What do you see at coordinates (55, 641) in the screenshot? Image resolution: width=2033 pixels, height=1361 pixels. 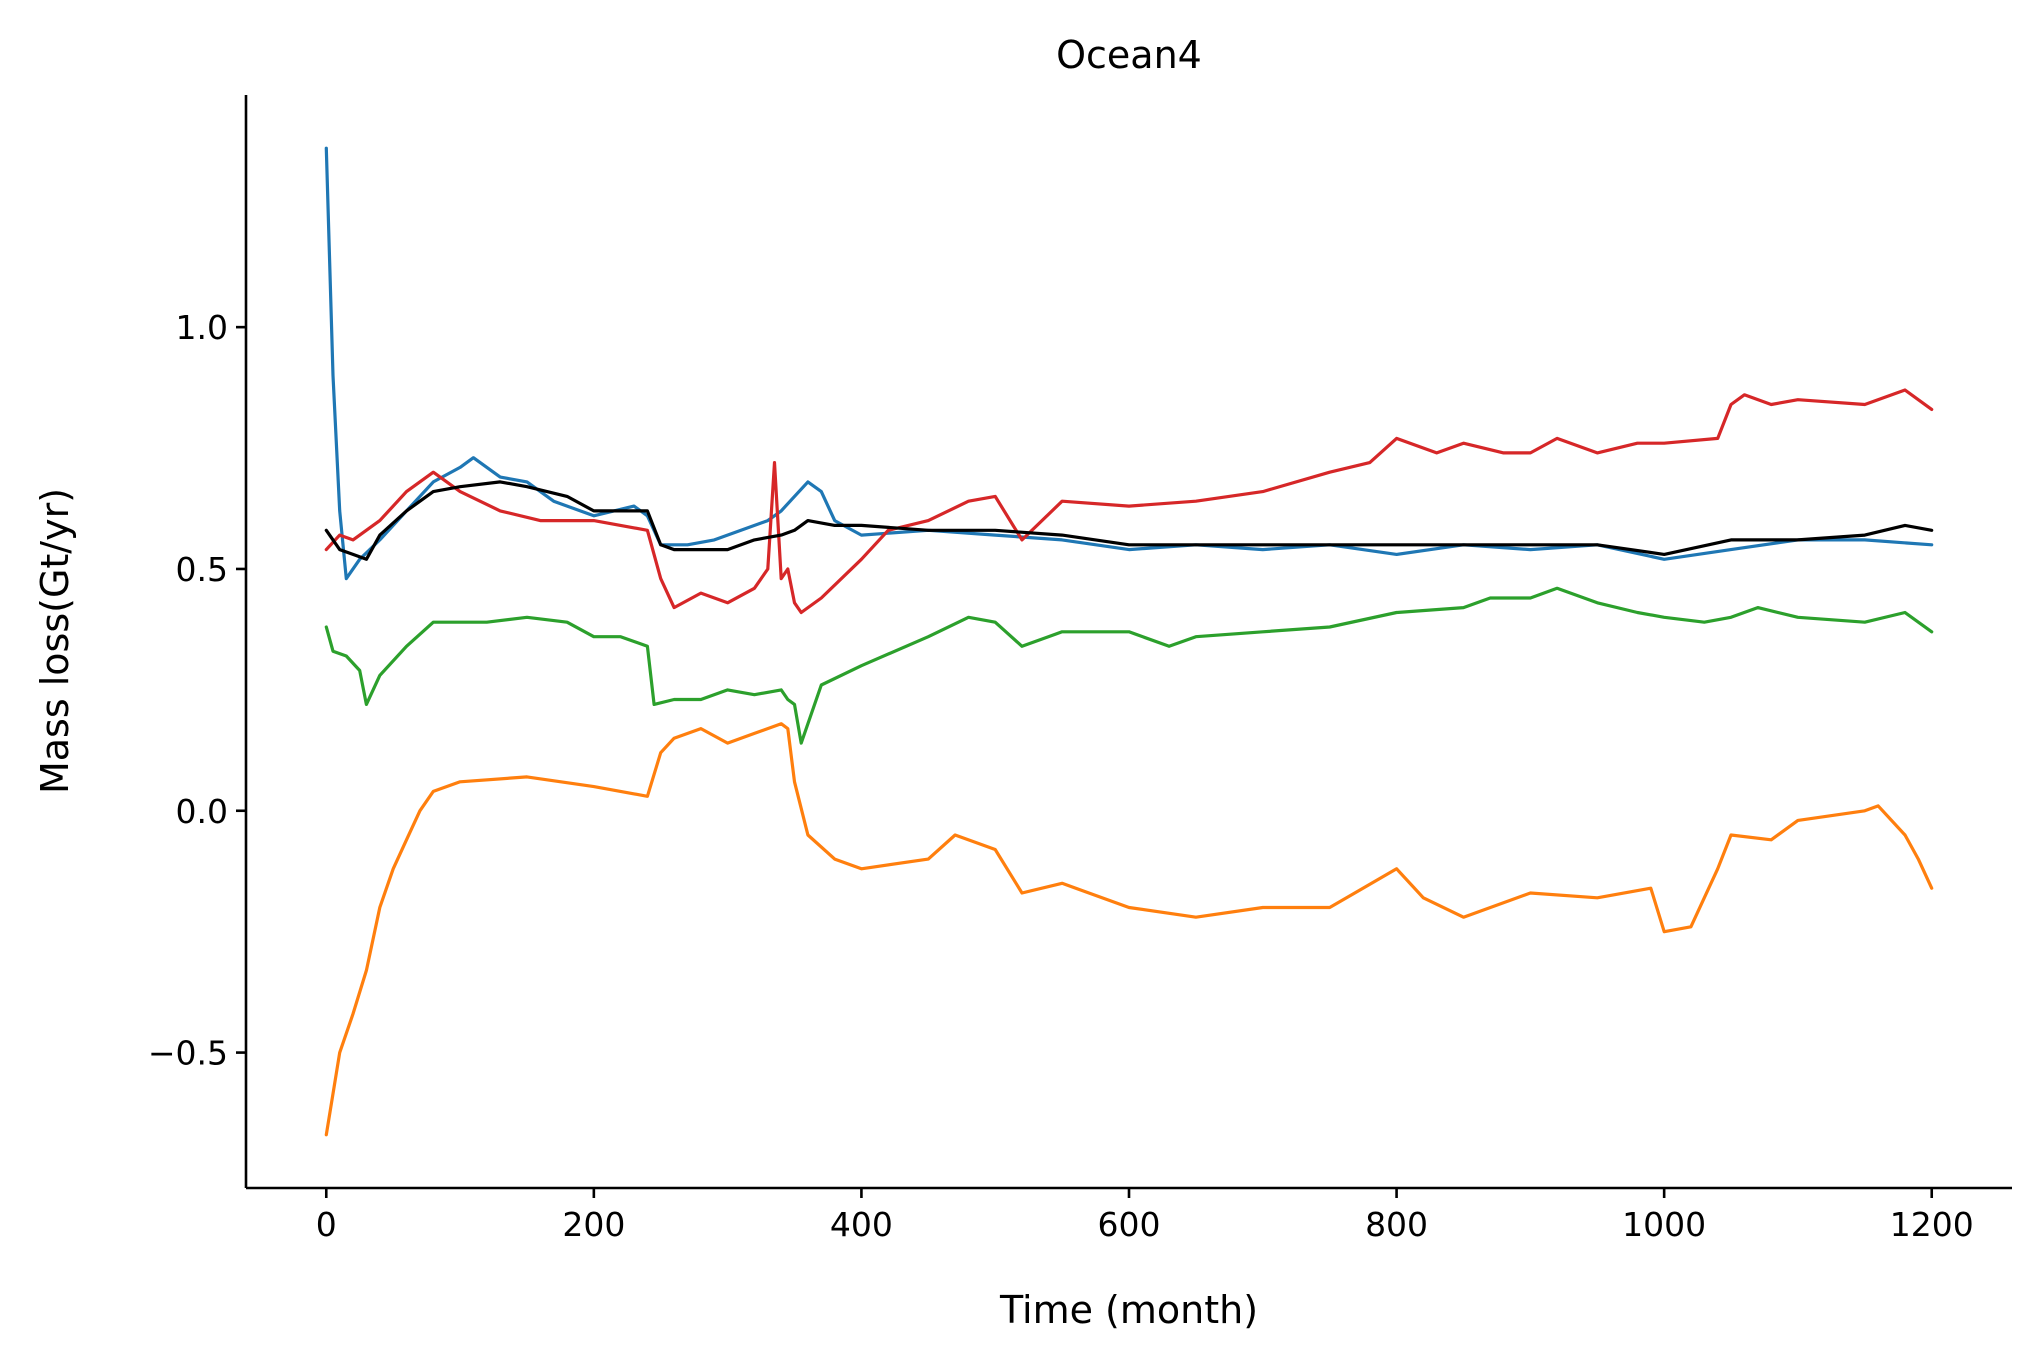 I see `y-axis-label: Mass loss(Gt/yr)` at bounding box center [55, 641].